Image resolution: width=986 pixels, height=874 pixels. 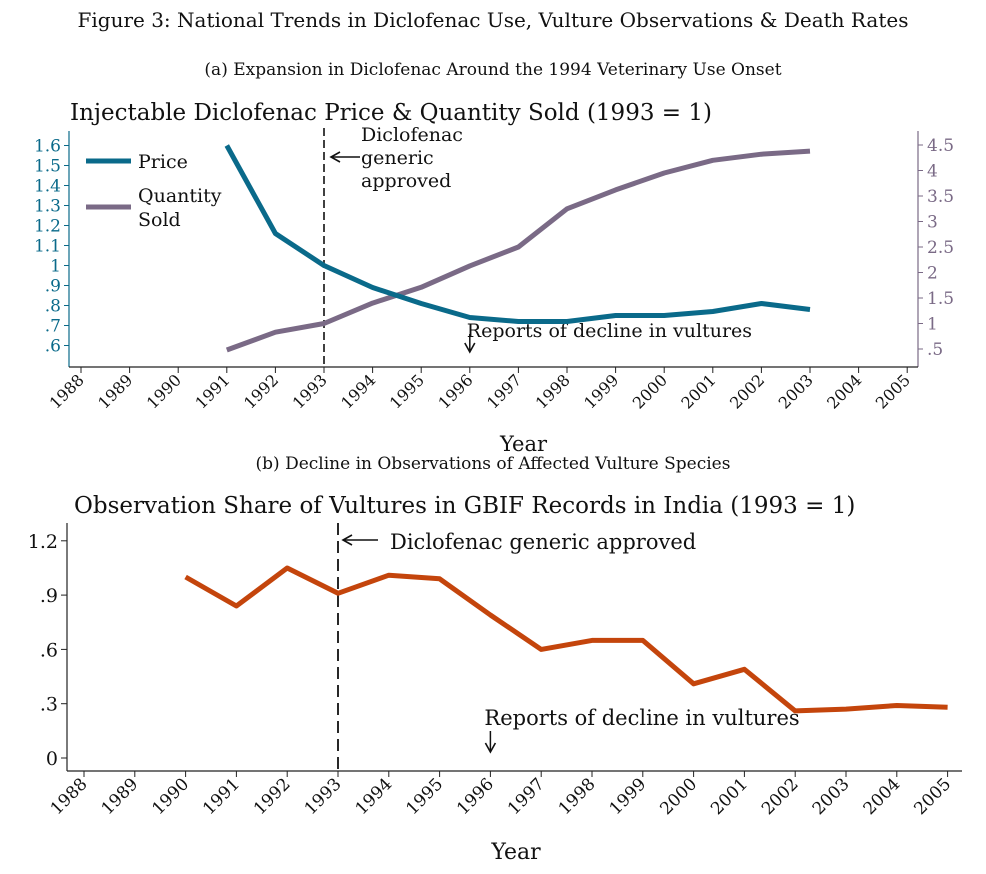 What do you see at coordinates (347, 540) in the screenshot?
I see `panel-b-approval-arrowhead` at bounding box center [347, 540].